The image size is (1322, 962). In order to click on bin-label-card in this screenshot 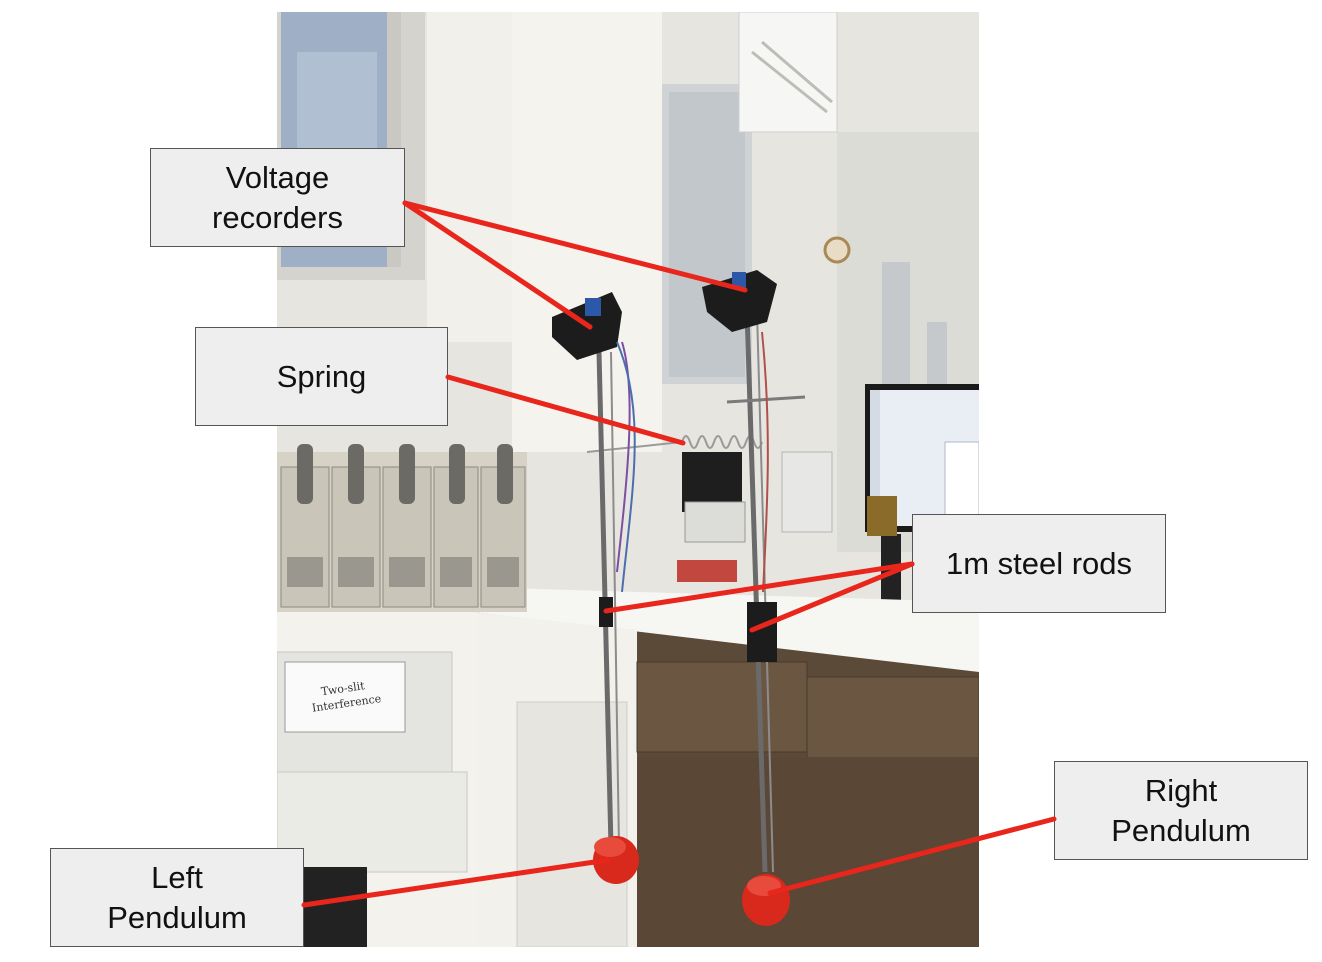, I will do `click(345, 697)`.